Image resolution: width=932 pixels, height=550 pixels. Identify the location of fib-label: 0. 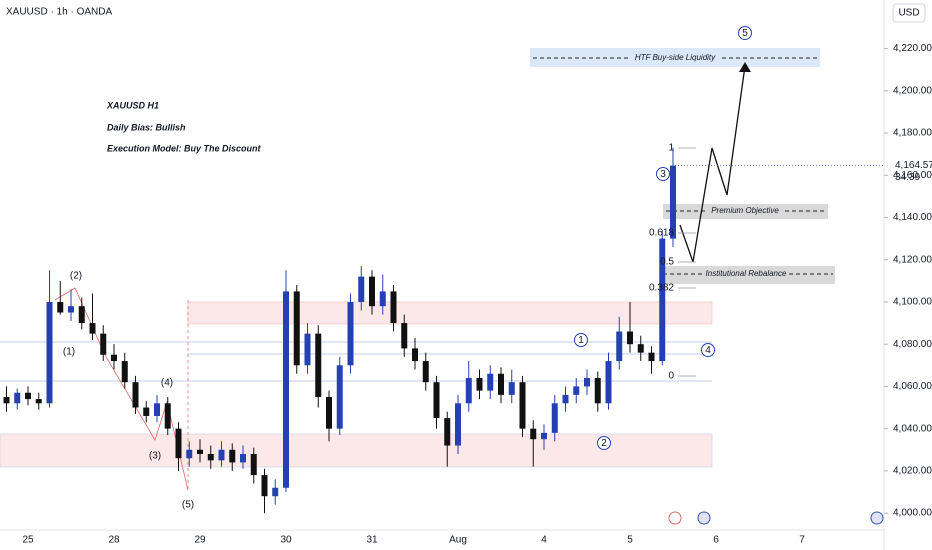
(671, 376).